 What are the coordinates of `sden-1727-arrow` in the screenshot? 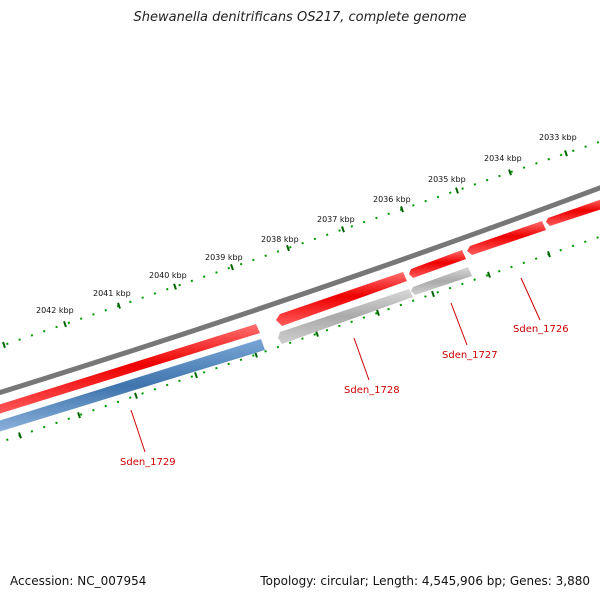 It's located at (441, 281).